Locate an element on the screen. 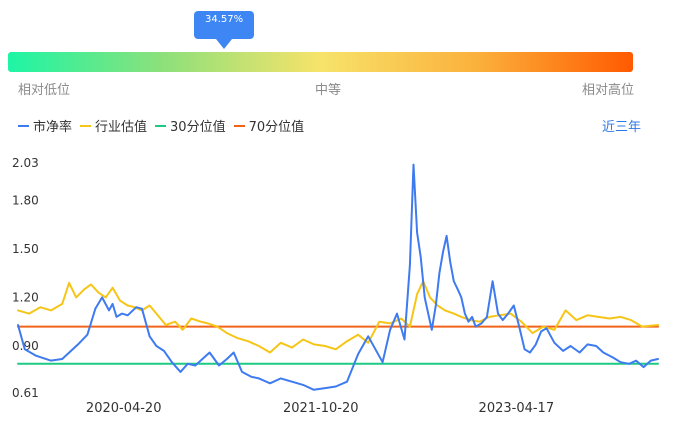  y-tick-label: 1.20 is located at coordinates (25, 297).